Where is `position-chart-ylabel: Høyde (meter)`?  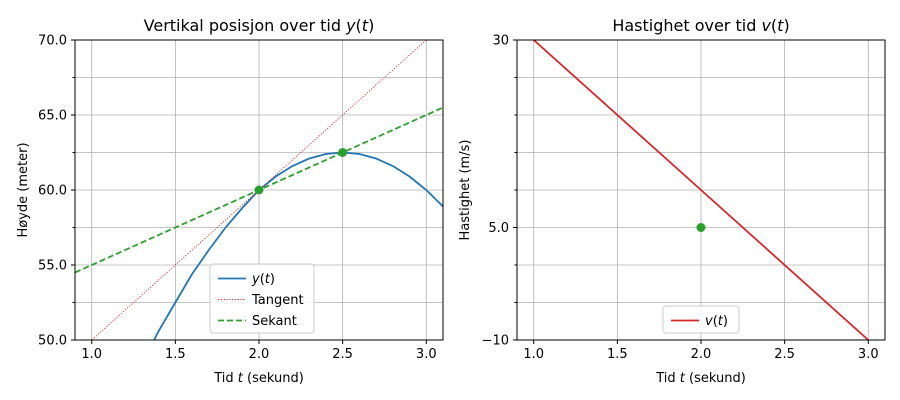 position-chart-ylabel: Høyde (meter) is located at coordinates (23, 189).